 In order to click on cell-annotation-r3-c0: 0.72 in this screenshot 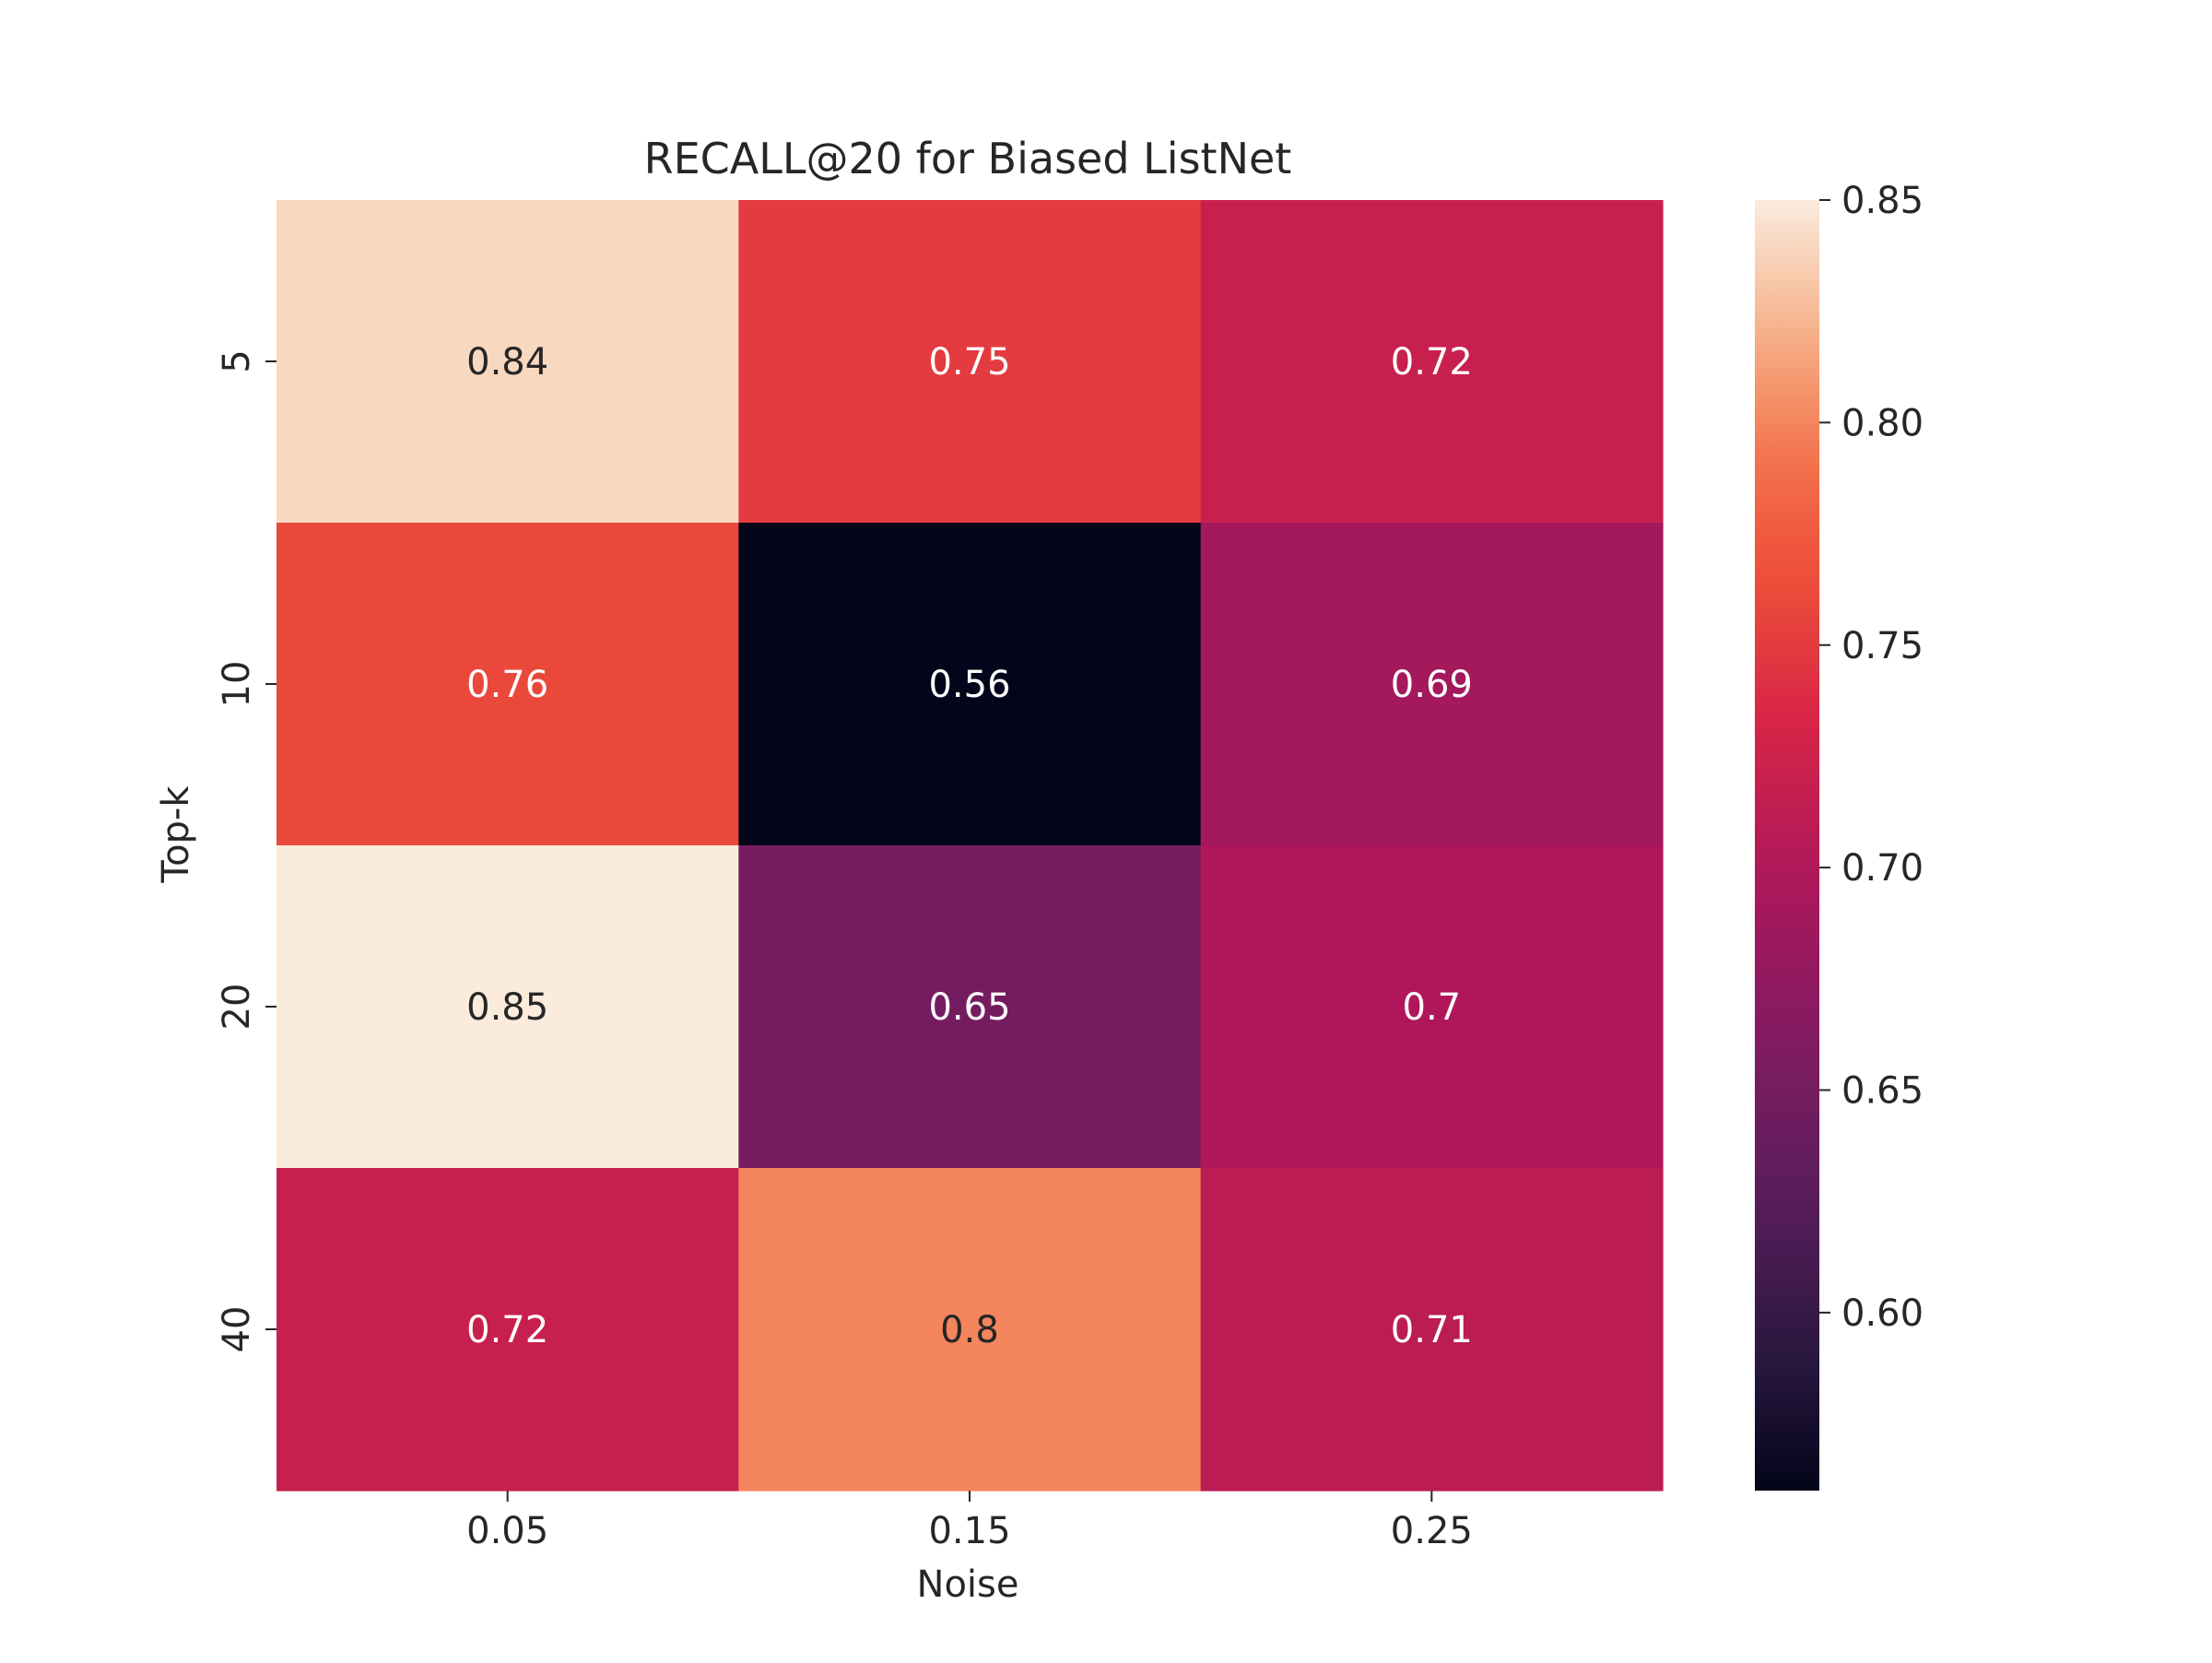, I will do `click(507, 1330)`.